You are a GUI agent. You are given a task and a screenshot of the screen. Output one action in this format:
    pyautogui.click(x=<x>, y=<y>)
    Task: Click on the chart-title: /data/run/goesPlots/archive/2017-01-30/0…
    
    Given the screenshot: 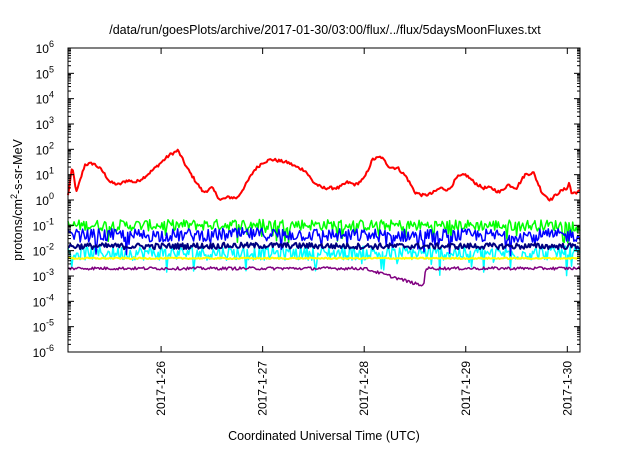 What is the action you would take?
    pyautogui.click(x=325, y=30)
    